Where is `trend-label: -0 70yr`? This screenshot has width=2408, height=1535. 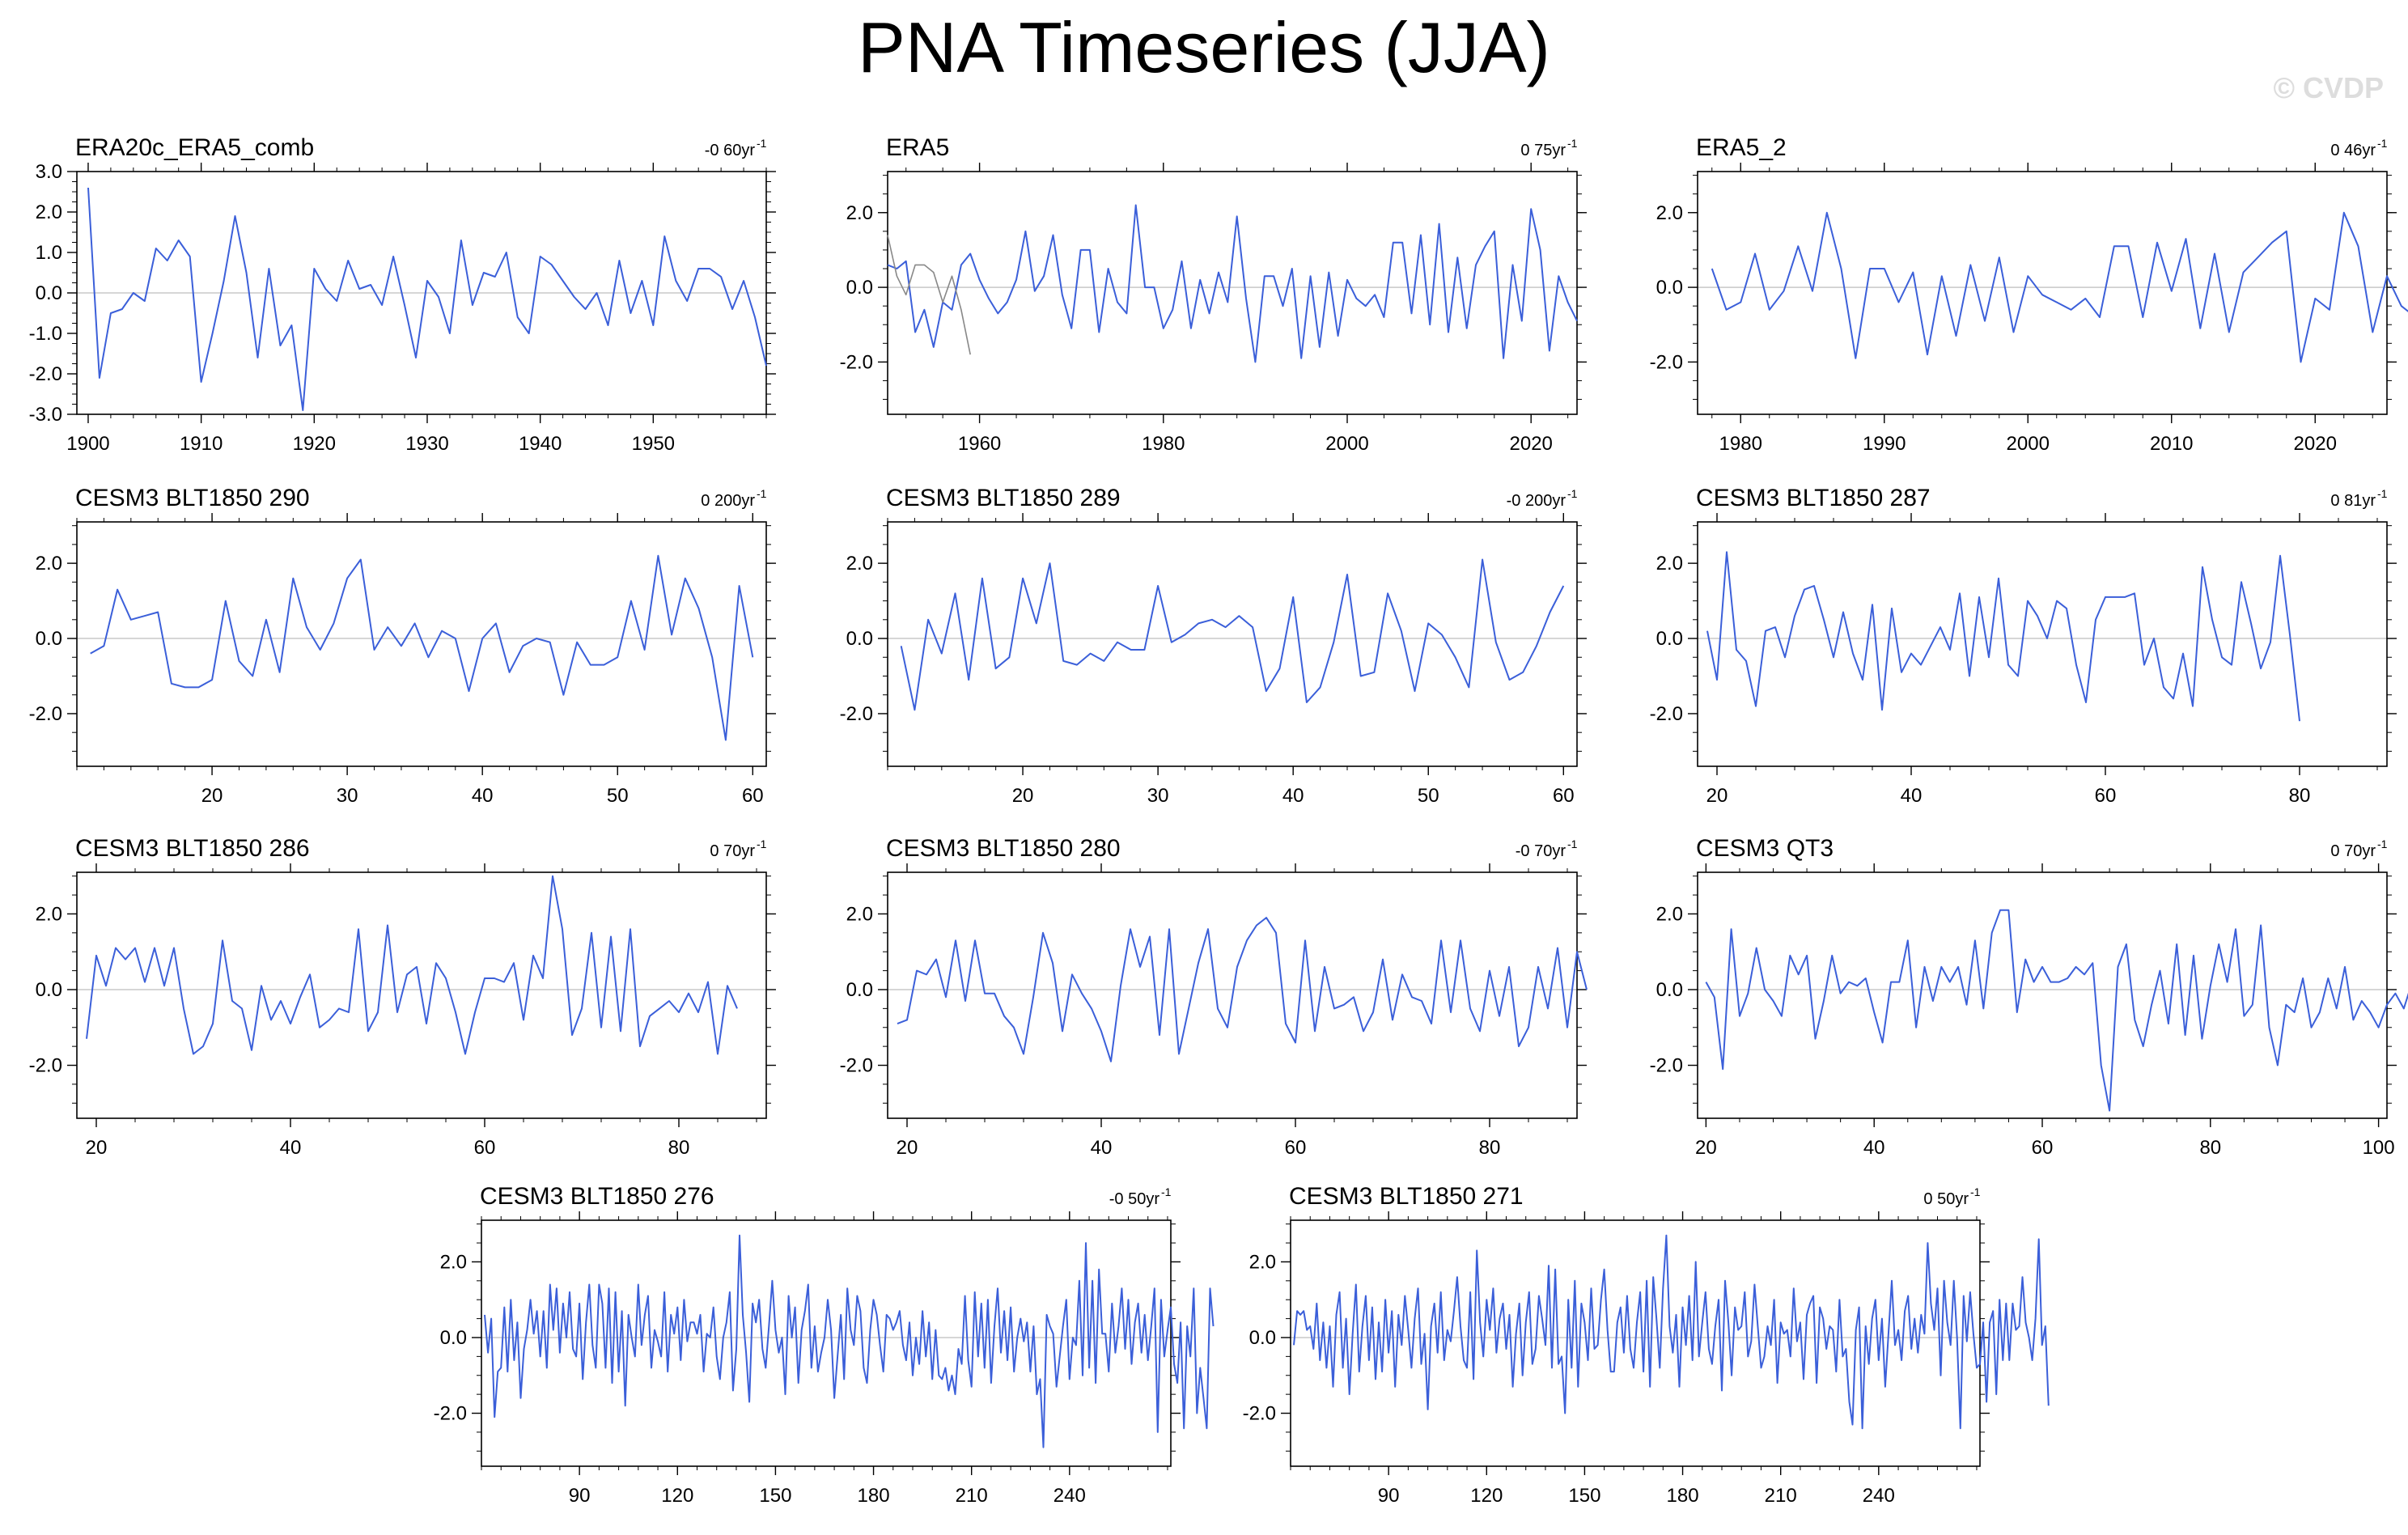 trend-label: -0 70yr is located at coordinates (1541, 851).